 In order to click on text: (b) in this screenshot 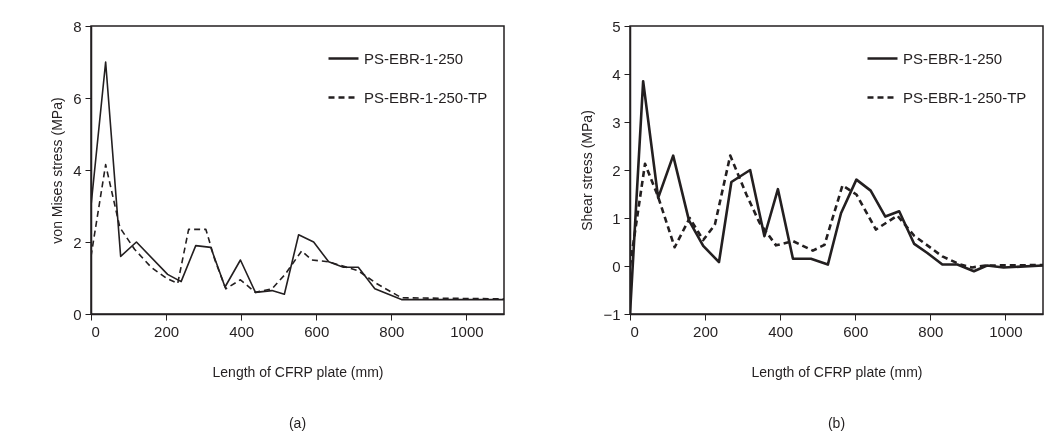, I will do `click(836, 423)`.